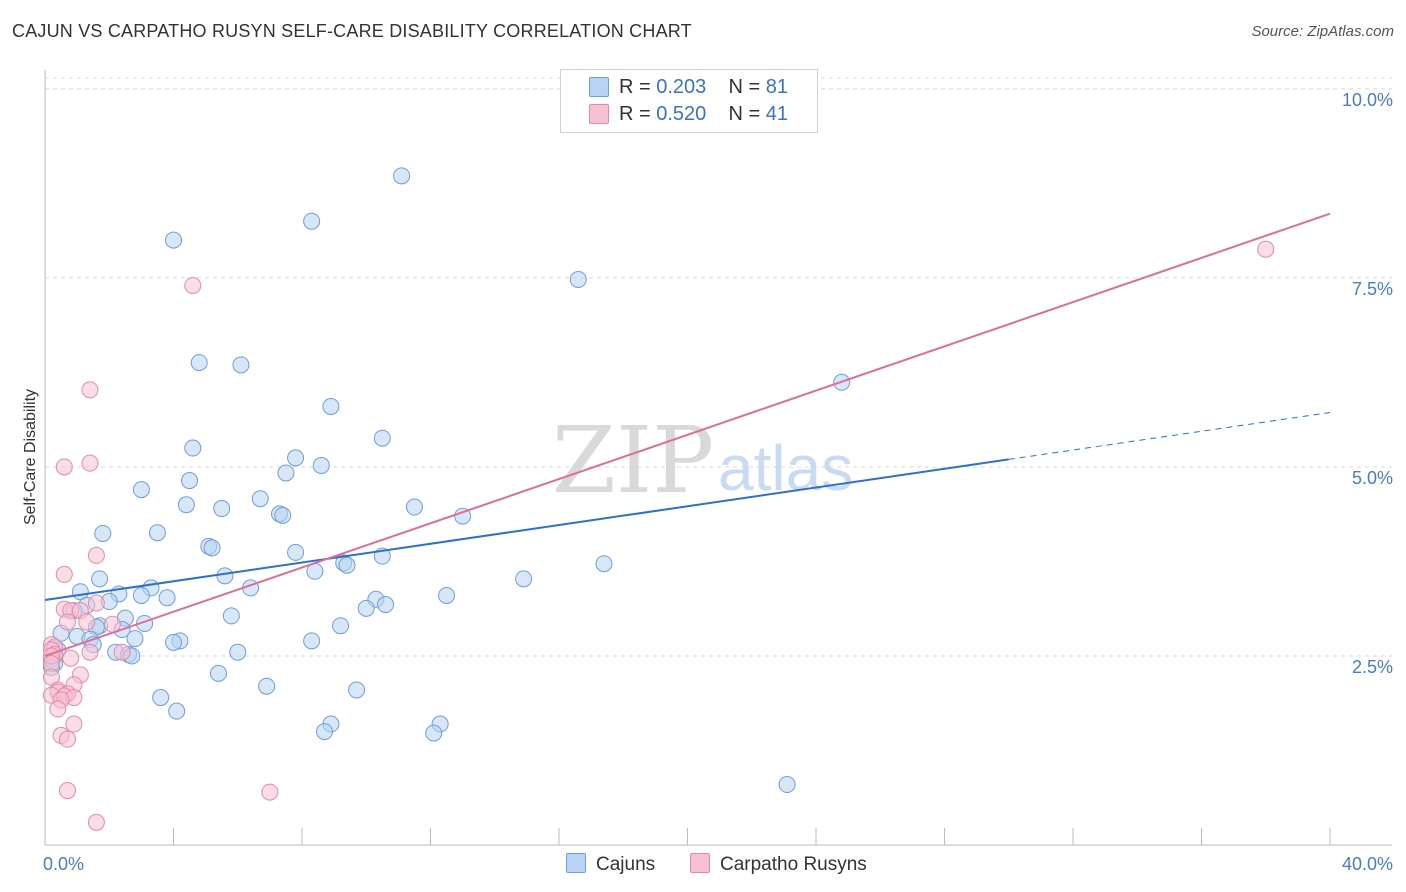 This screenshot has width=1406, height=892. What do you see at coordinates (681, 87) in the screenshot?
I see `legend-r-value: 0.203` at bounding box center [681, 87].